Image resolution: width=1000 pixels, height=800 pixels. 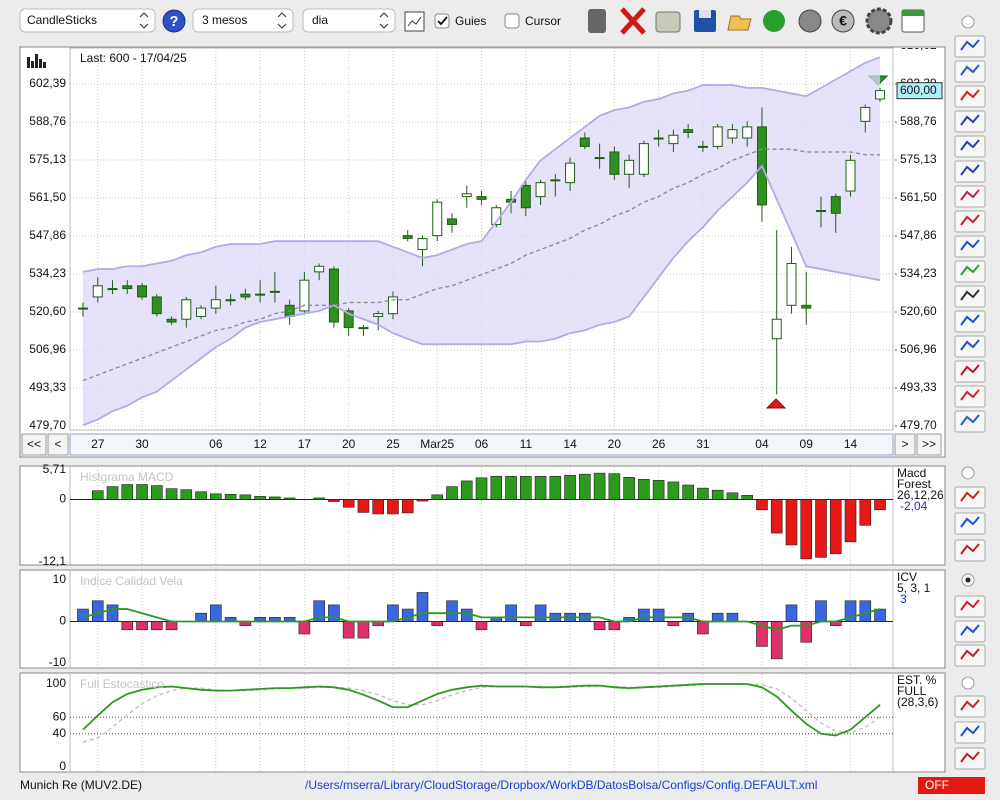 I want to click on y-tick-label: 5,71, so click(x=55, y=469).